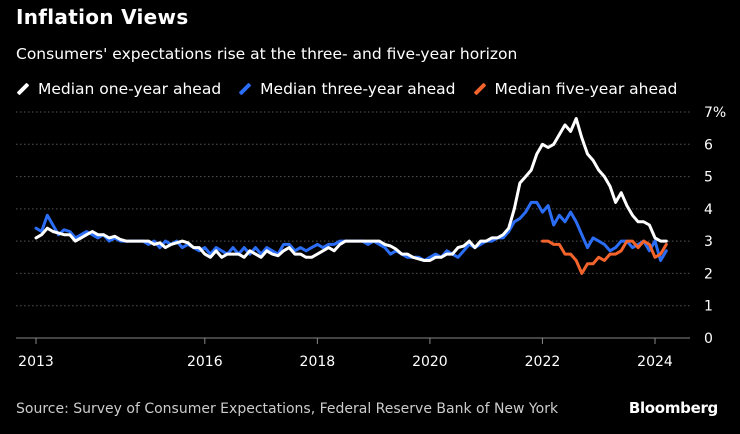 This screenshot has width=740, height=434. I want to click on legend-item-three-year: Median three-year ahead, so click(347, 89).